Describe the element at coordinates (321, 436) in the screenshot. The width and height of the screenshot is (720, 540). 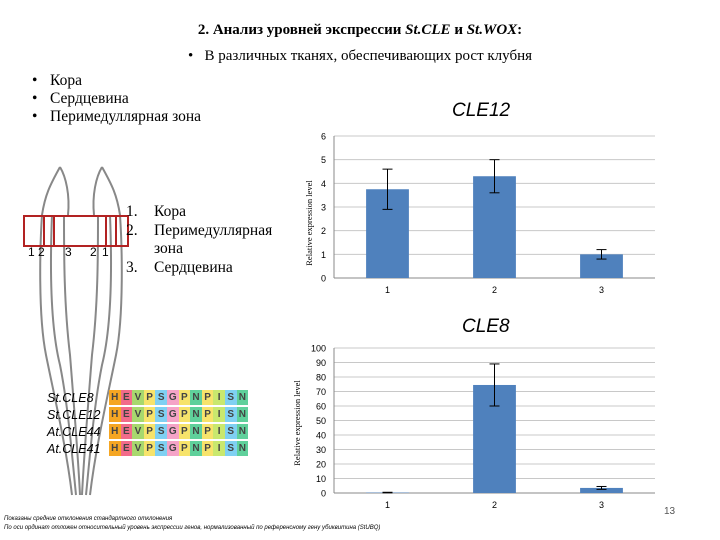
I see `y-tick-label: 40` at that location.